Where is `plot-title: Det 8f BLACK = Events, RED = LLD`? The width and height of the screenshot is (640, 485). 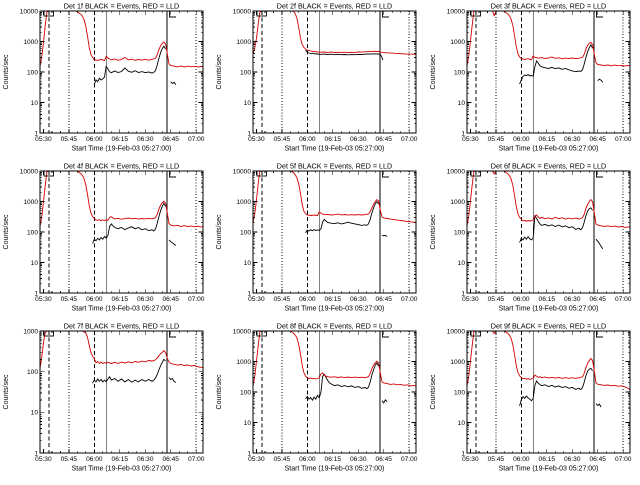 plot-title: Det 8f BLACK = Events, RED = LLD is located at coordinates (334, 326).